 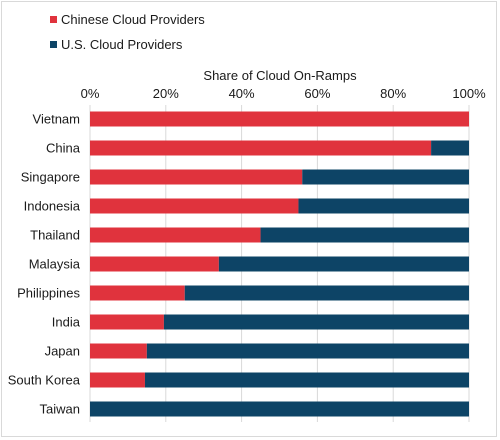 I want to click on category-label: Indonesia, so click(x=52, y=206).